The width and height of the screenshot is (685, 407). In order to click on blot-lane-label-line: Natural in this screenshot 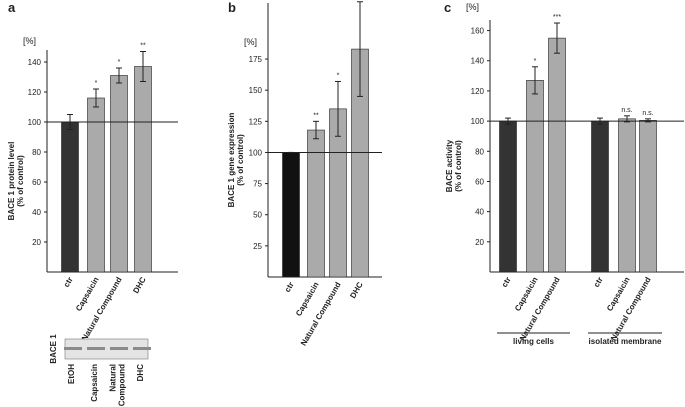, I will do `click(113, 378)`.